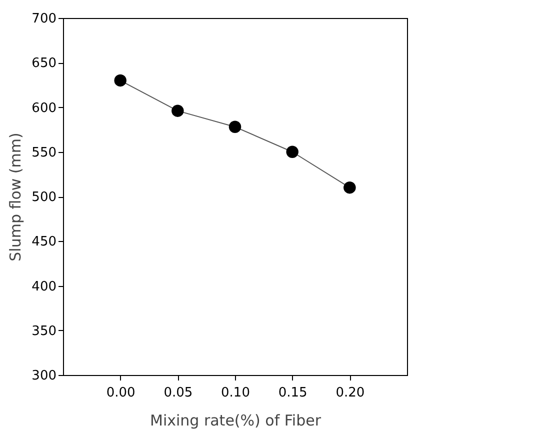 The height and width of the screenshot is (444, 535). What do you see at coordinates (44, 331) in the screenshot?
I see `y-tick-label: 350` at bounding box center [44, 331].